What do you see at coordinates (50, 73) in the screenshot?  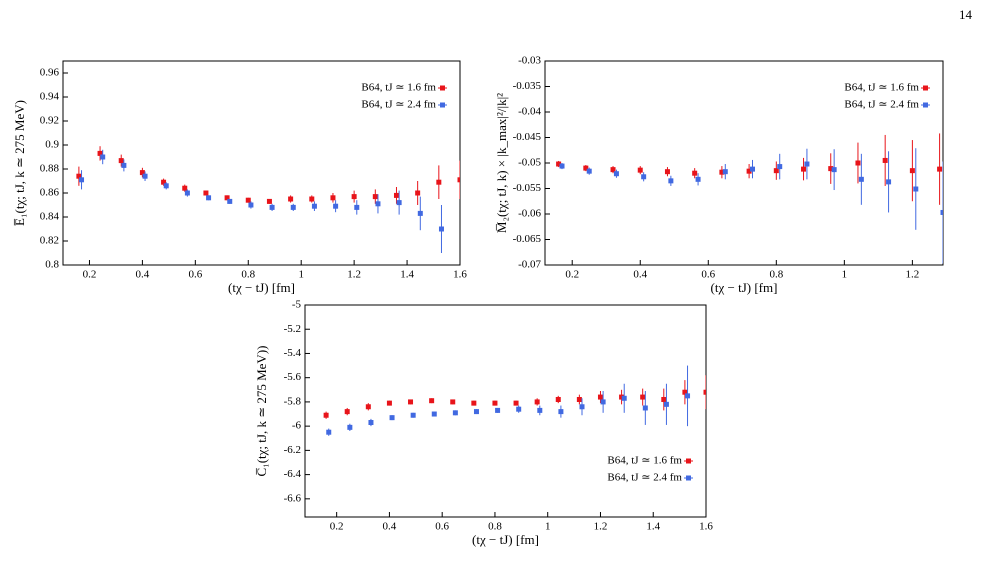 I see `y-tick-label: 0.96` at bounding box center [50, 73].